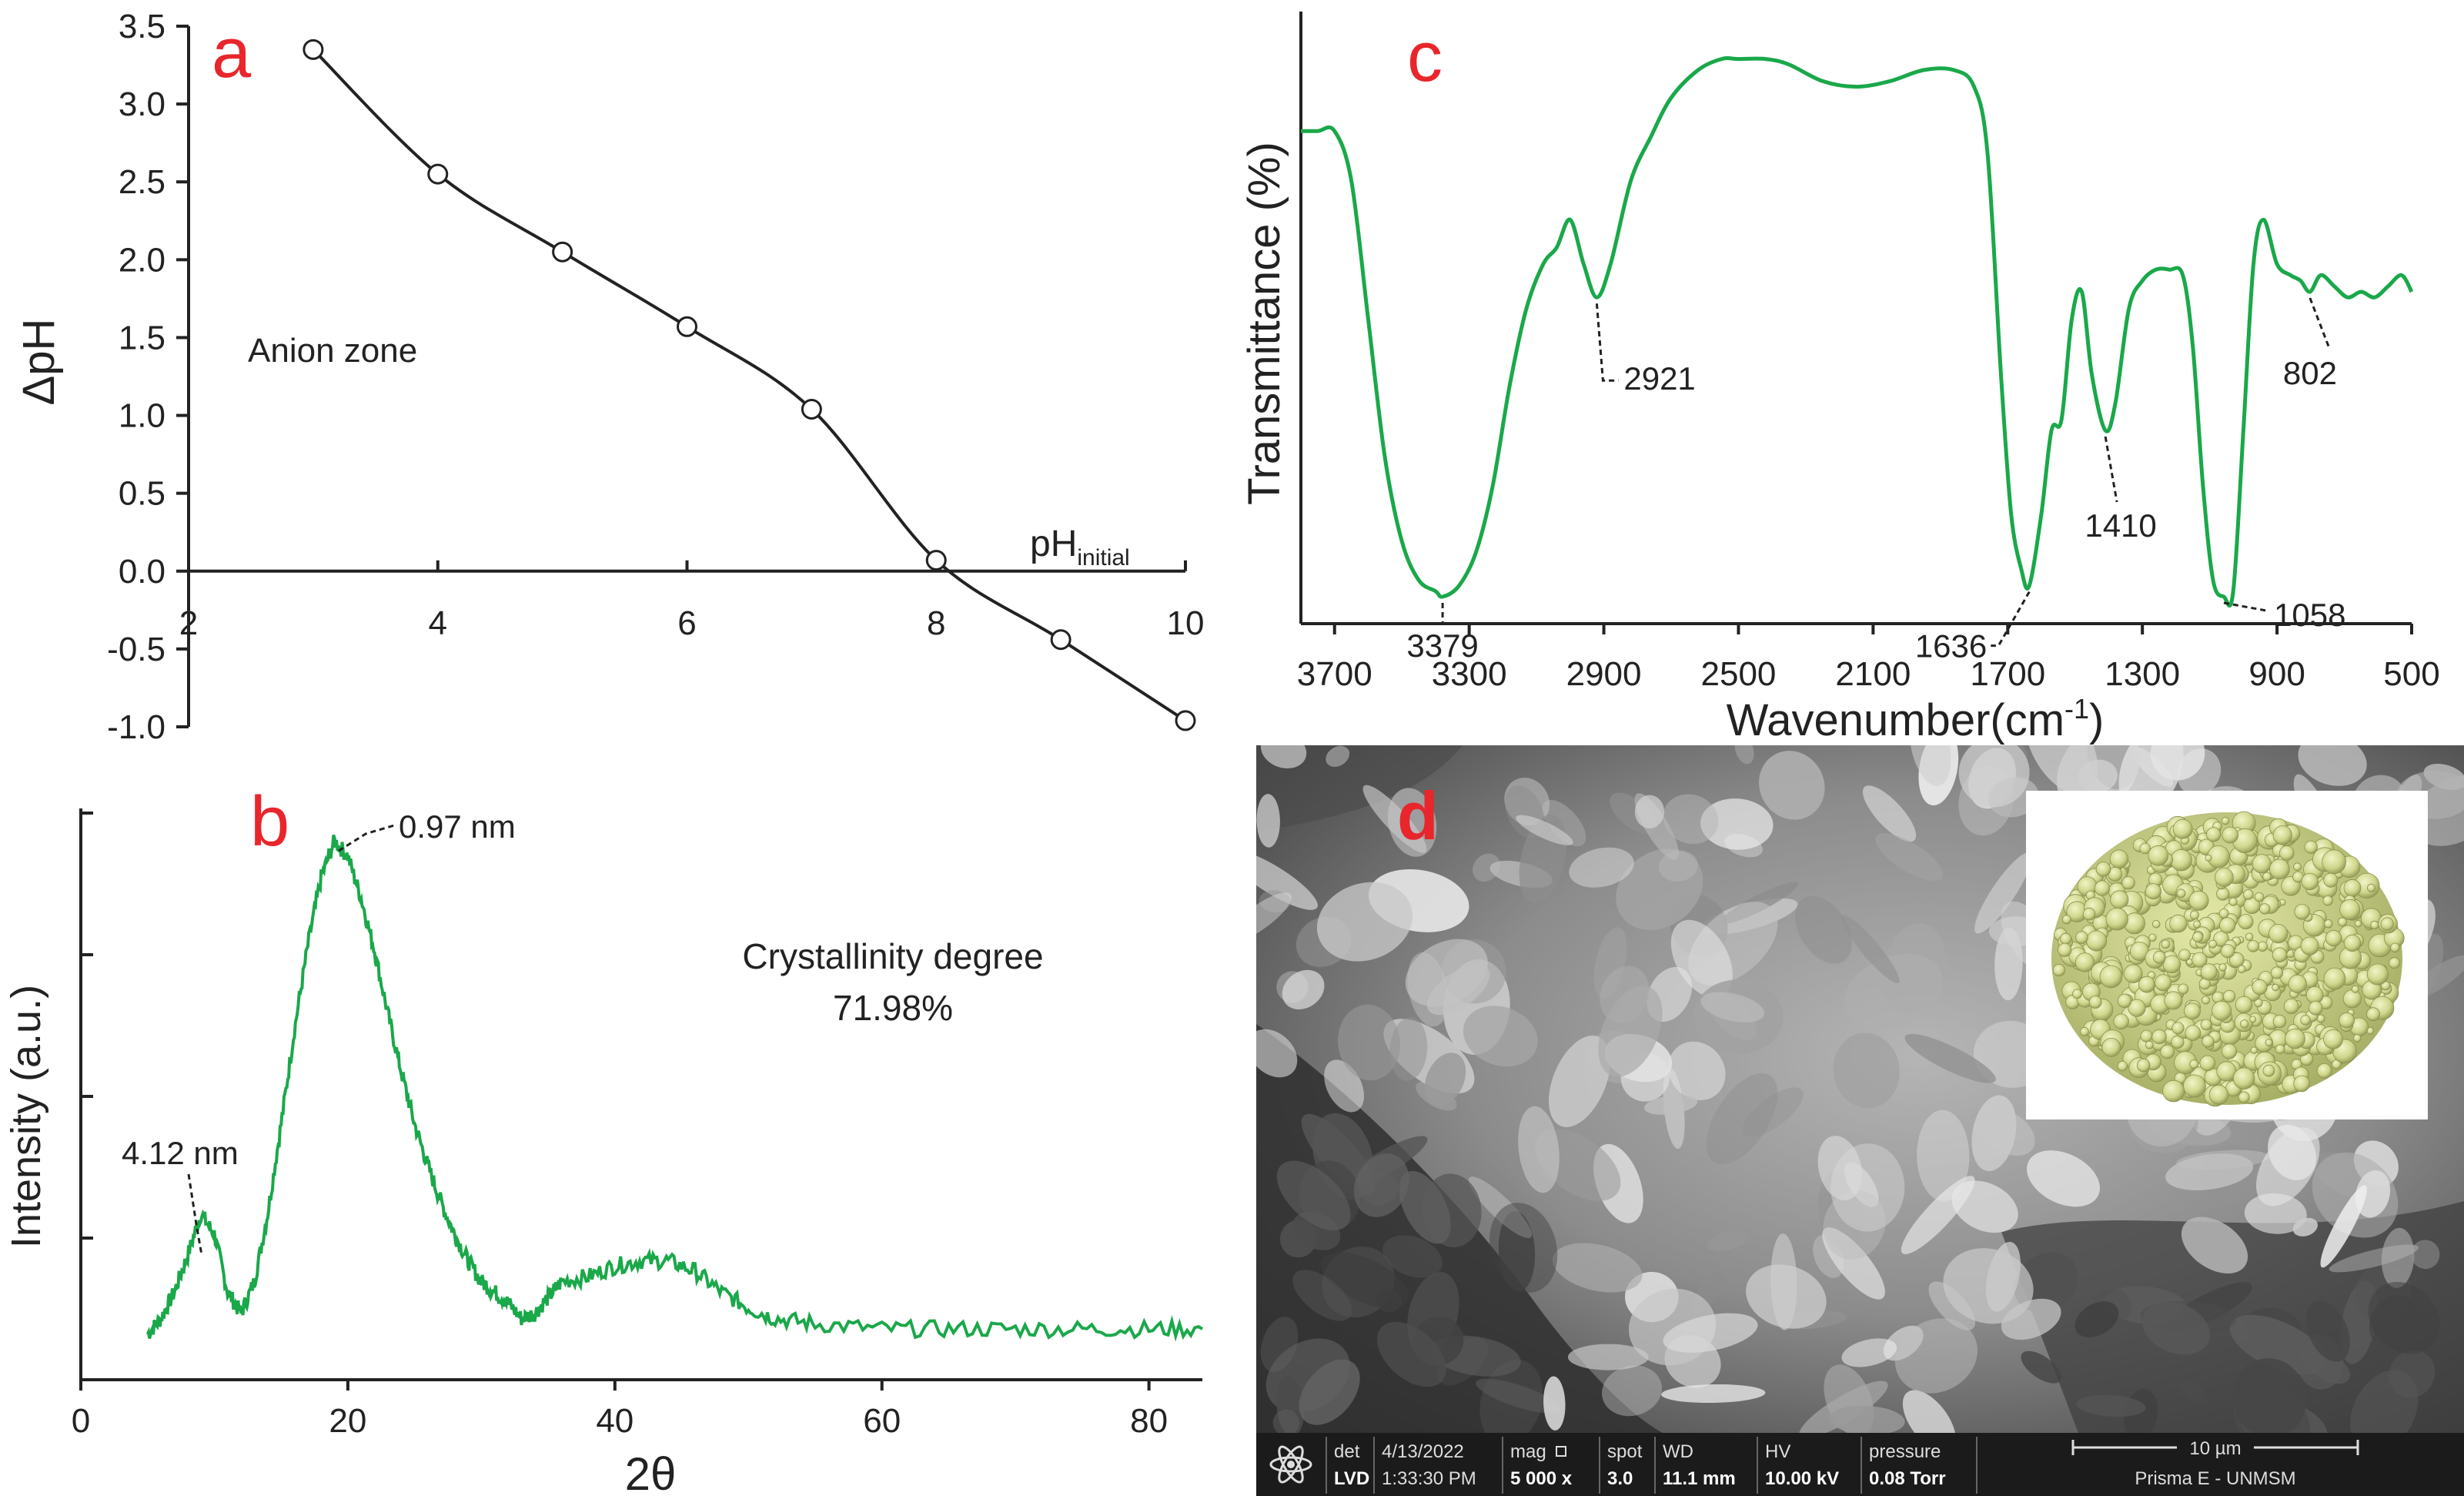  I want to click on sem-pressure-label: pressure, so click(1905, 1451).